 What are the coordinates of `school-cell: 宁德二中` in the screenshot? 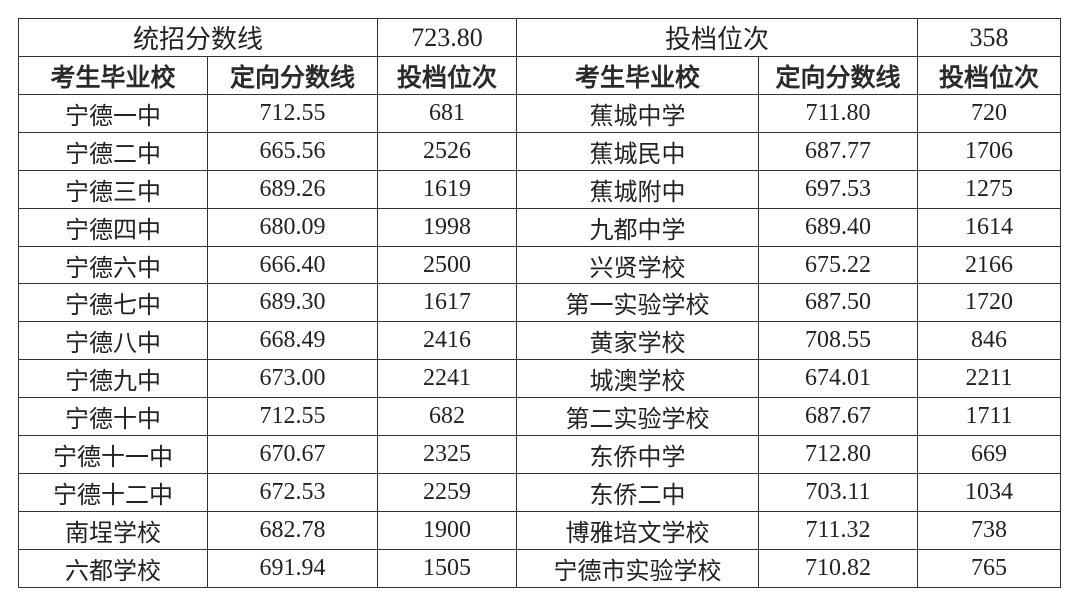 It's located at (113, 151).